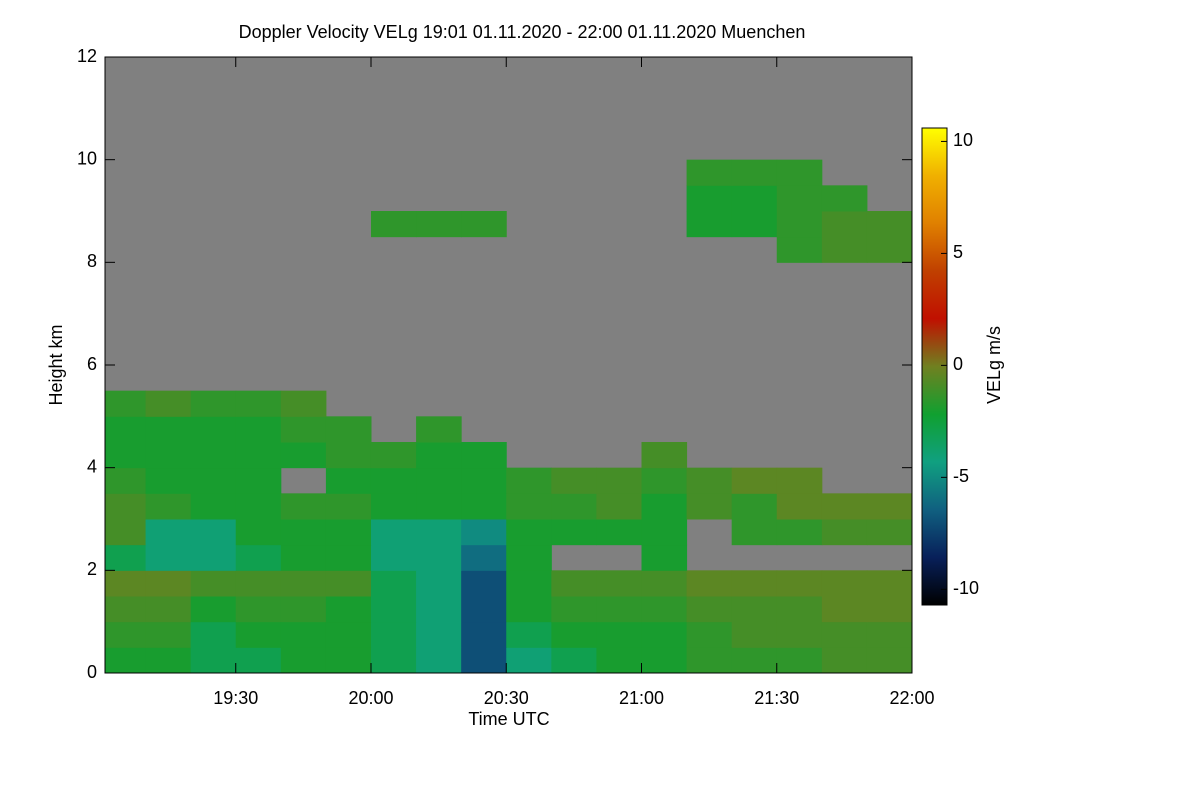 This screenshot has height=800, width=1200. Describe the element at coordinates (92, 672) in the screenshot. I see `y-tick-label: 0` at that location.